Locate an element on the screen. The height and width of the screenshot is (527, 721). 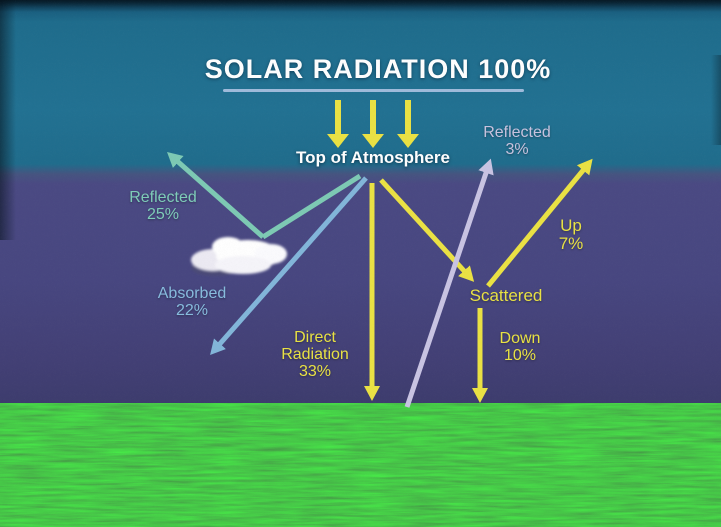
flow-value: 3% is located at coordinates (517, 149).